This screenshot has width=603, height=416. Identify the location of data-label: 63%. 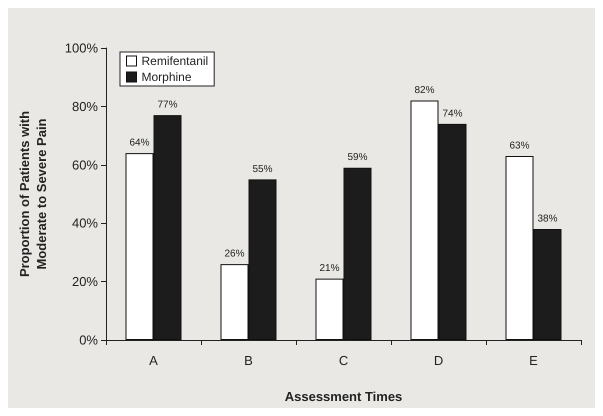
(519, 146).